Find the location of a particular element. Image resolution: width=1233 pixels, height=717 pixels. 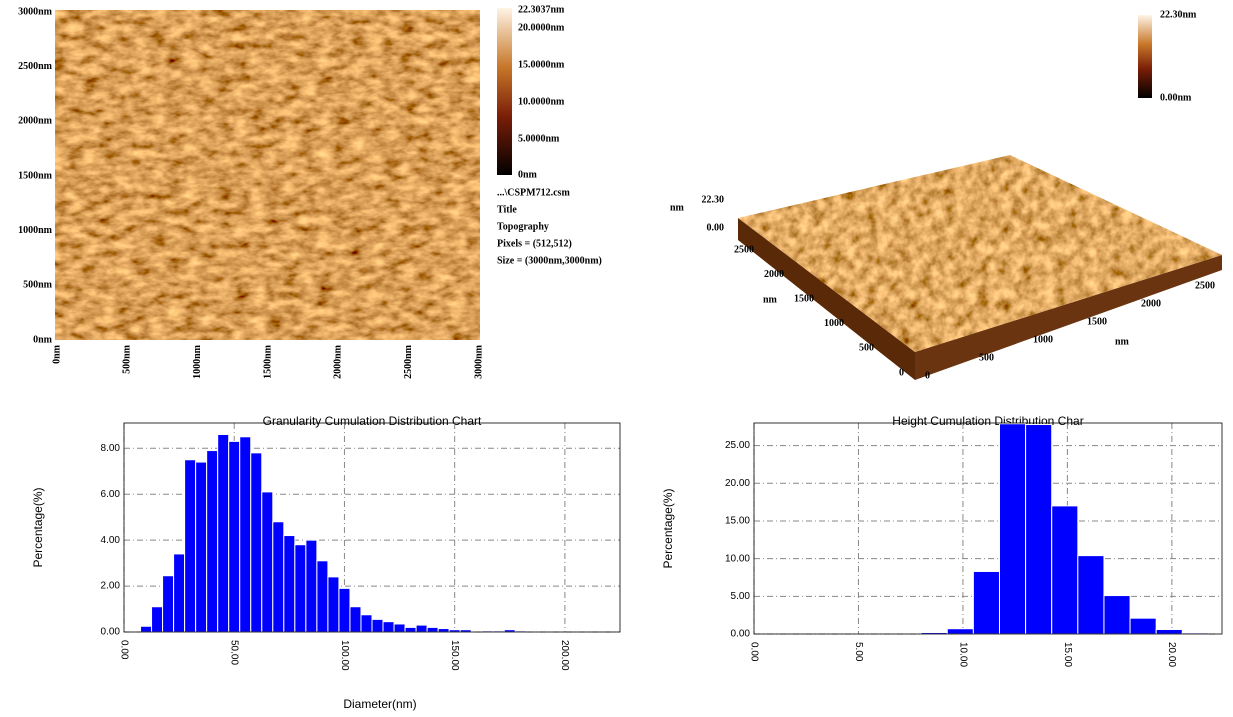

colorbar-3d-label: 0.00nm is located at coordinates (1176, 97).